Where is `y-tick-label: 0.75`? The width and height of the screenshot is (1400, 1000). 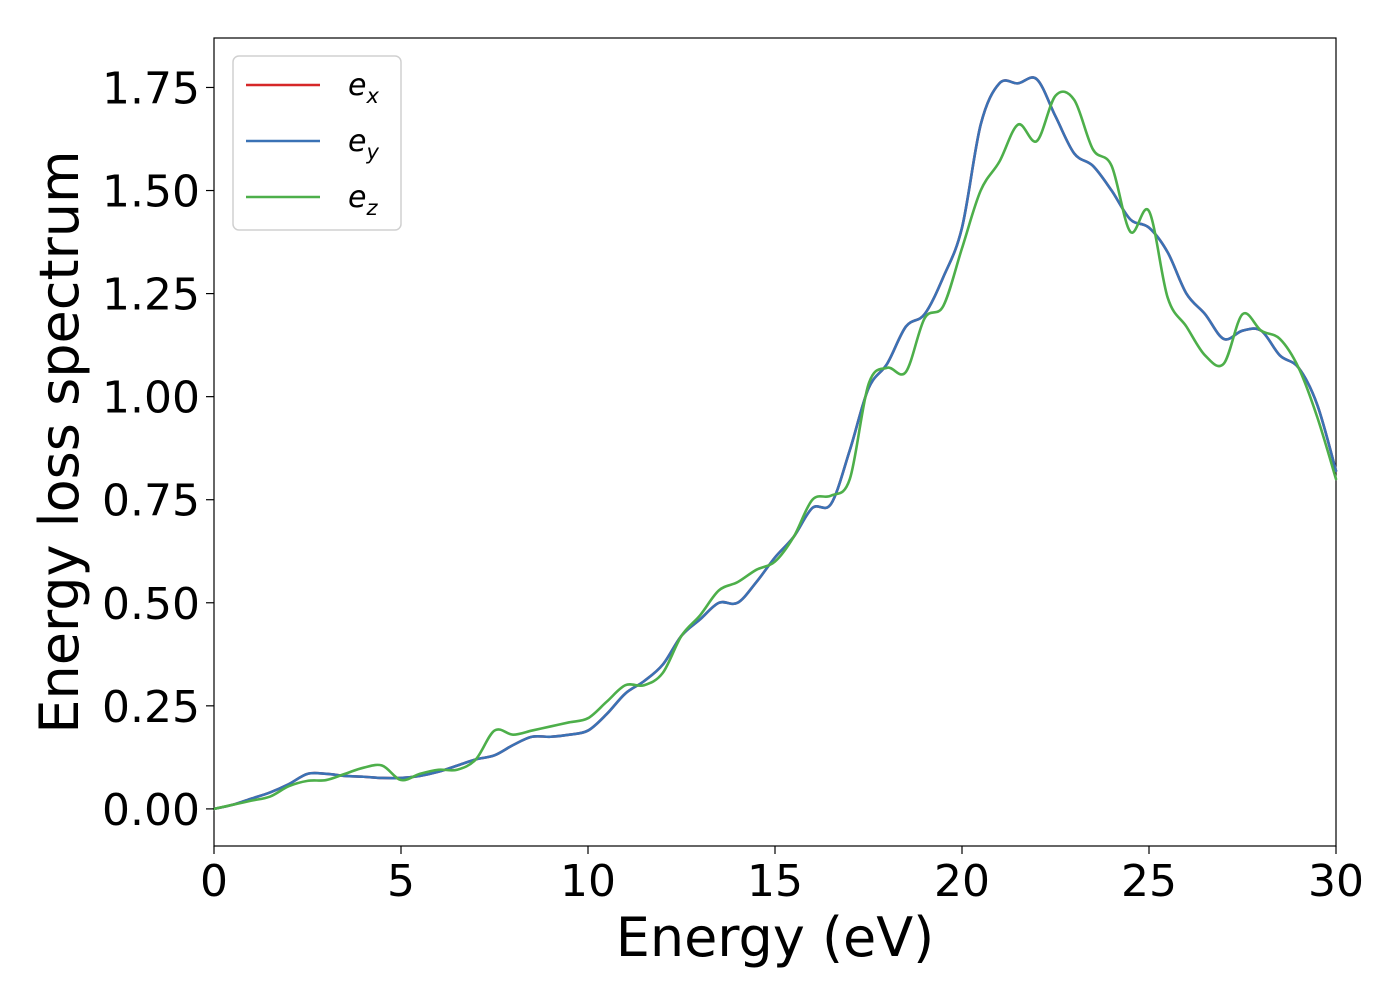
y-tick-label: 0.75 is located at coordinates (151, 501).